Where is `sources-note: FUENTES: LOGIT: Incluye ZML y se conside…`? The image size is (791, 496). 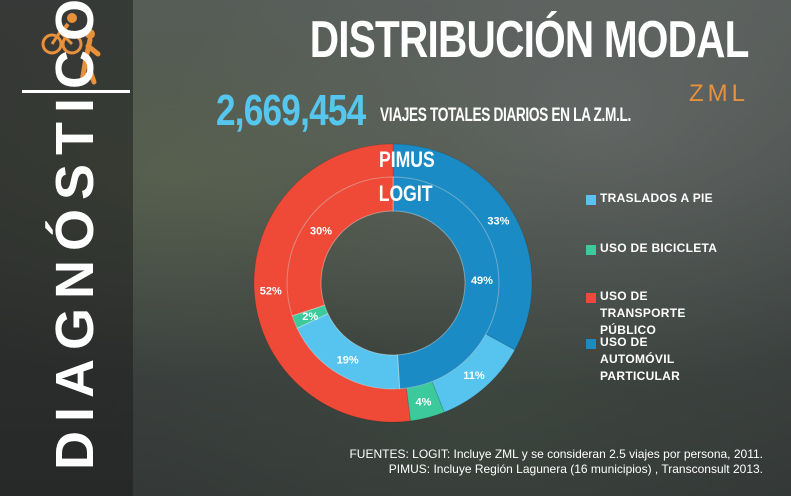 sources-note: FUENTES: LOGIT: Incluye ZML y se conside… is located at coordinates (556, 462).